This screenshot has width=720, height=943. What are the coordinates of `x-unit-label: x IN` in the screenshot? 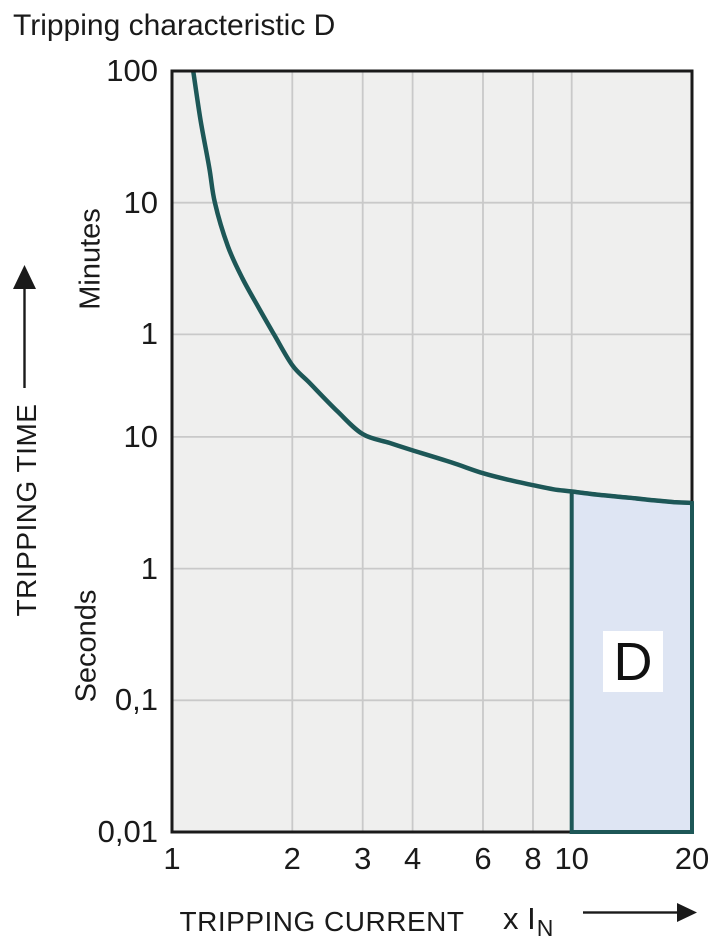 It's located at (528, 920).